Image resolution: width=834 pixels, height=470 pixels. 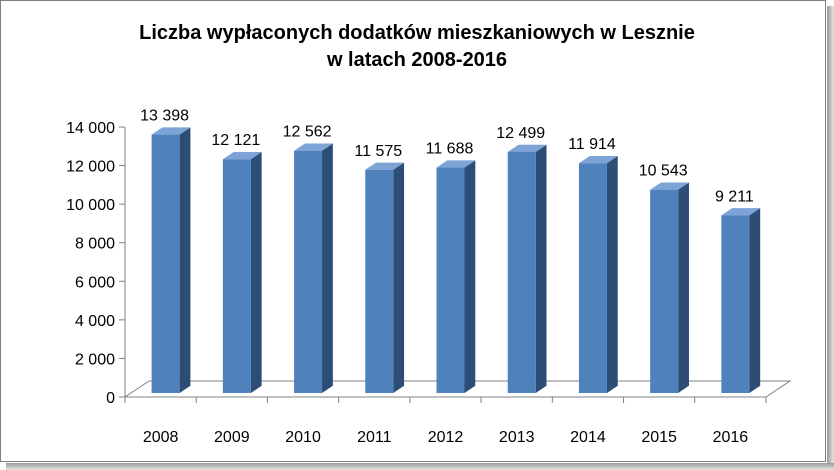 I want to click on bar-2016, so click(x=741, y=300).